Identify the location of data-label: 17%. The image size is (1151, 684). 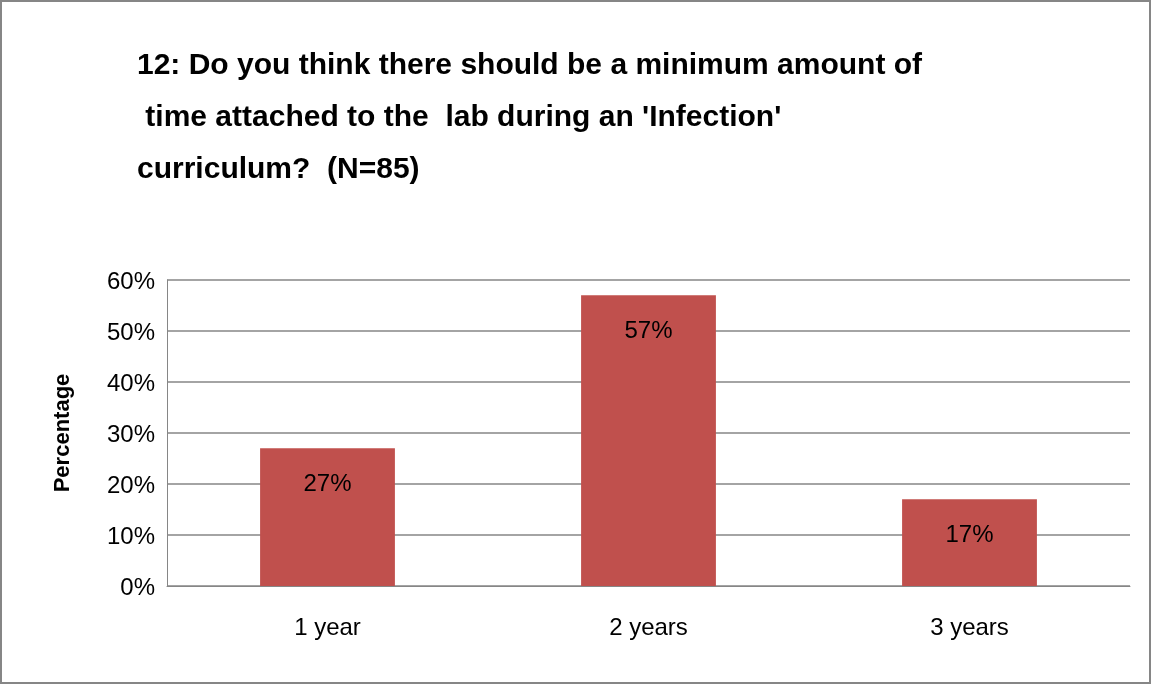
(969, 533).